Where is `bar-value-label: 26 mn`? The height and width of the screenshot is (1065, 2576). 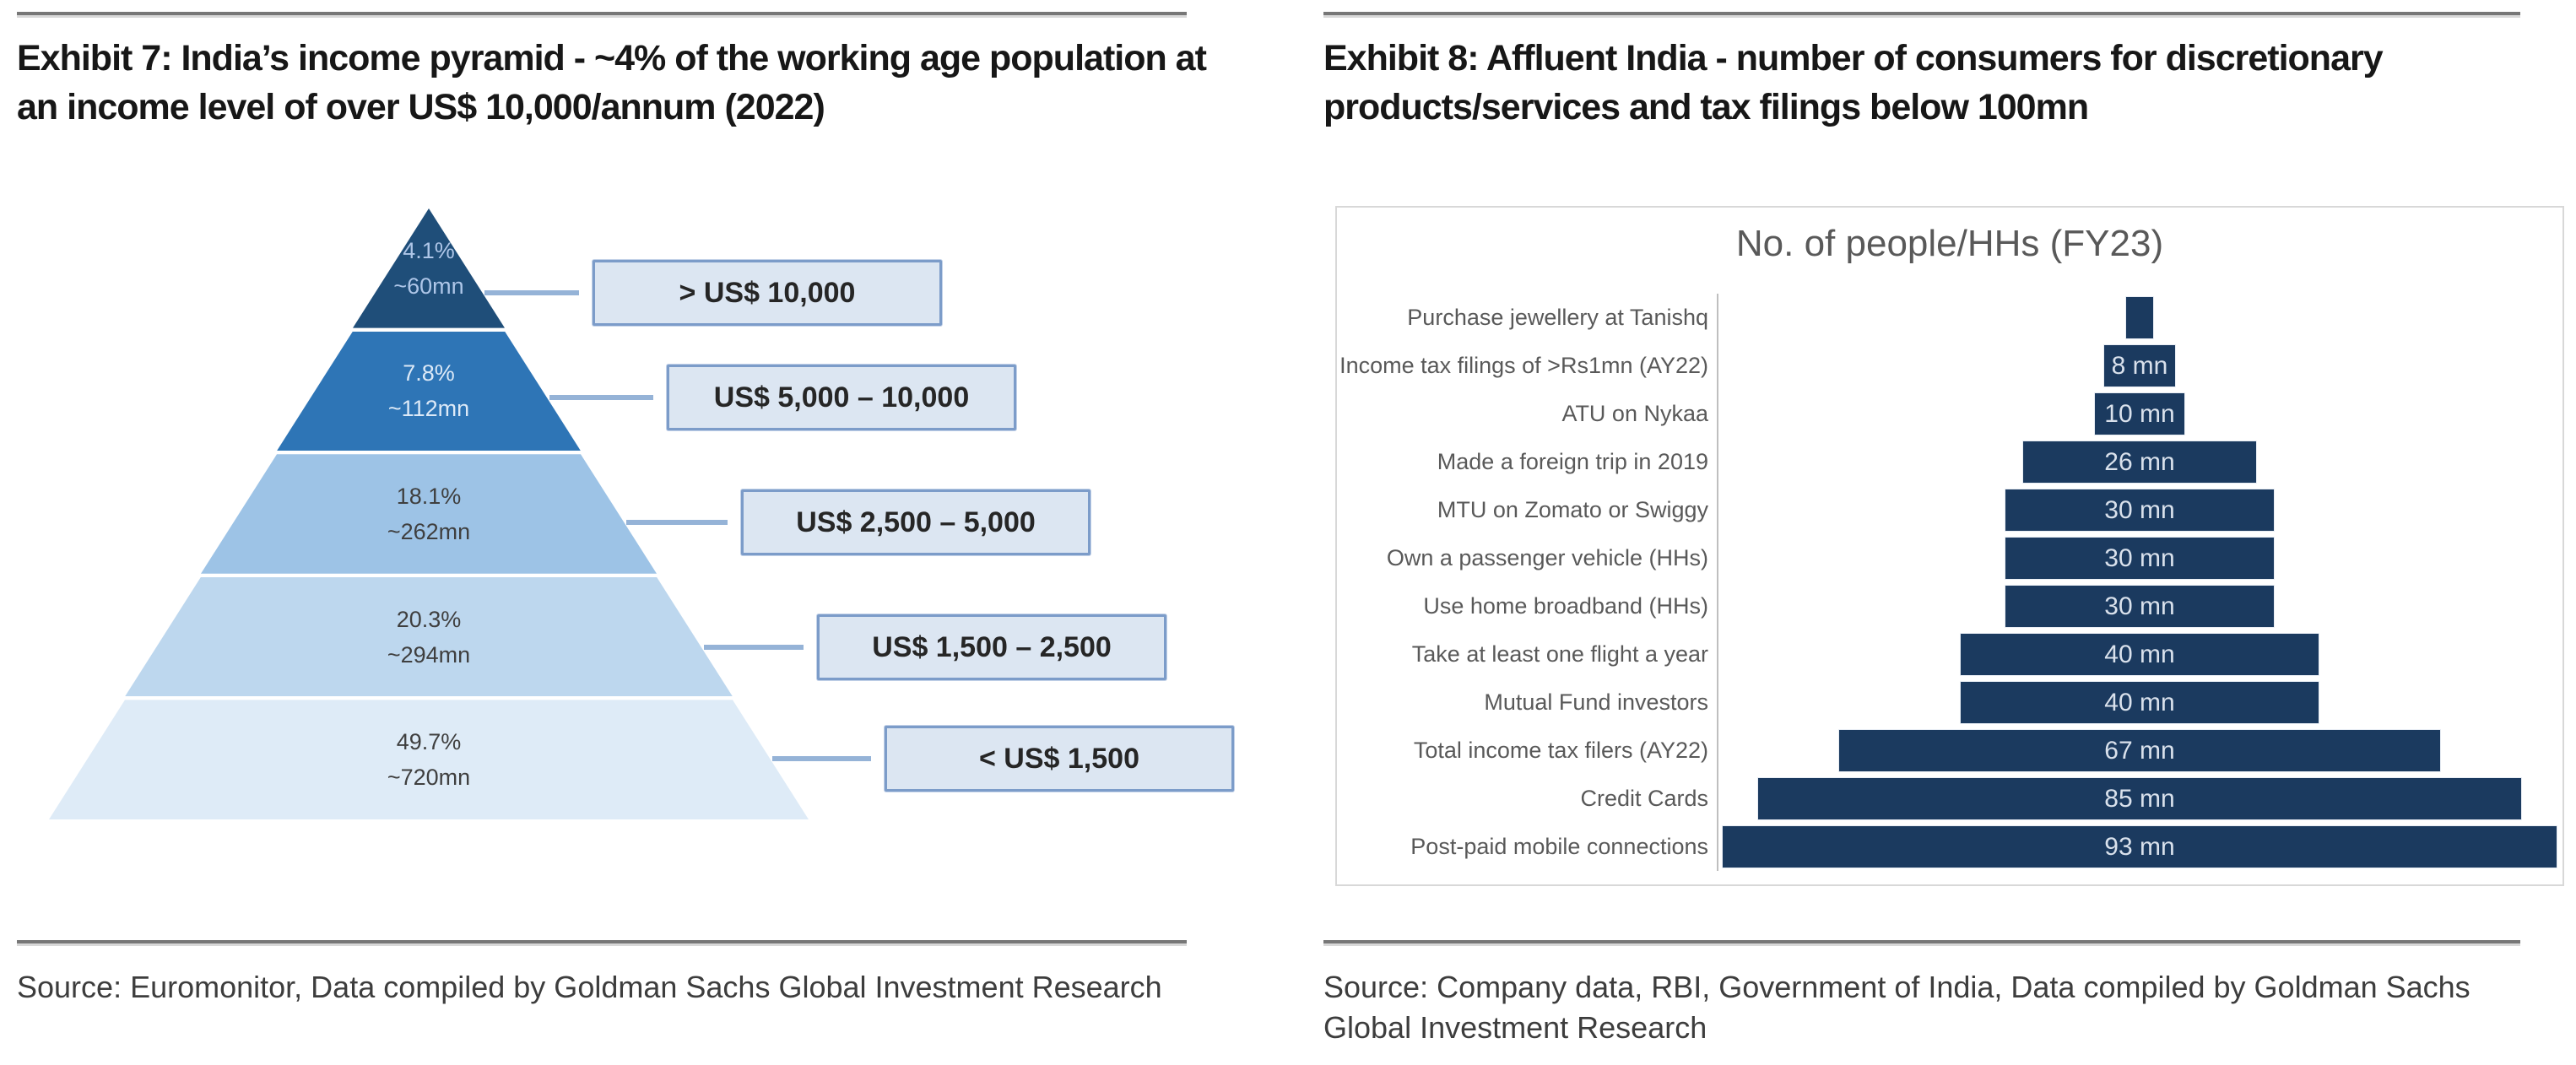
bar-value-label: 26 mn is located at coordinates (2139, 461).